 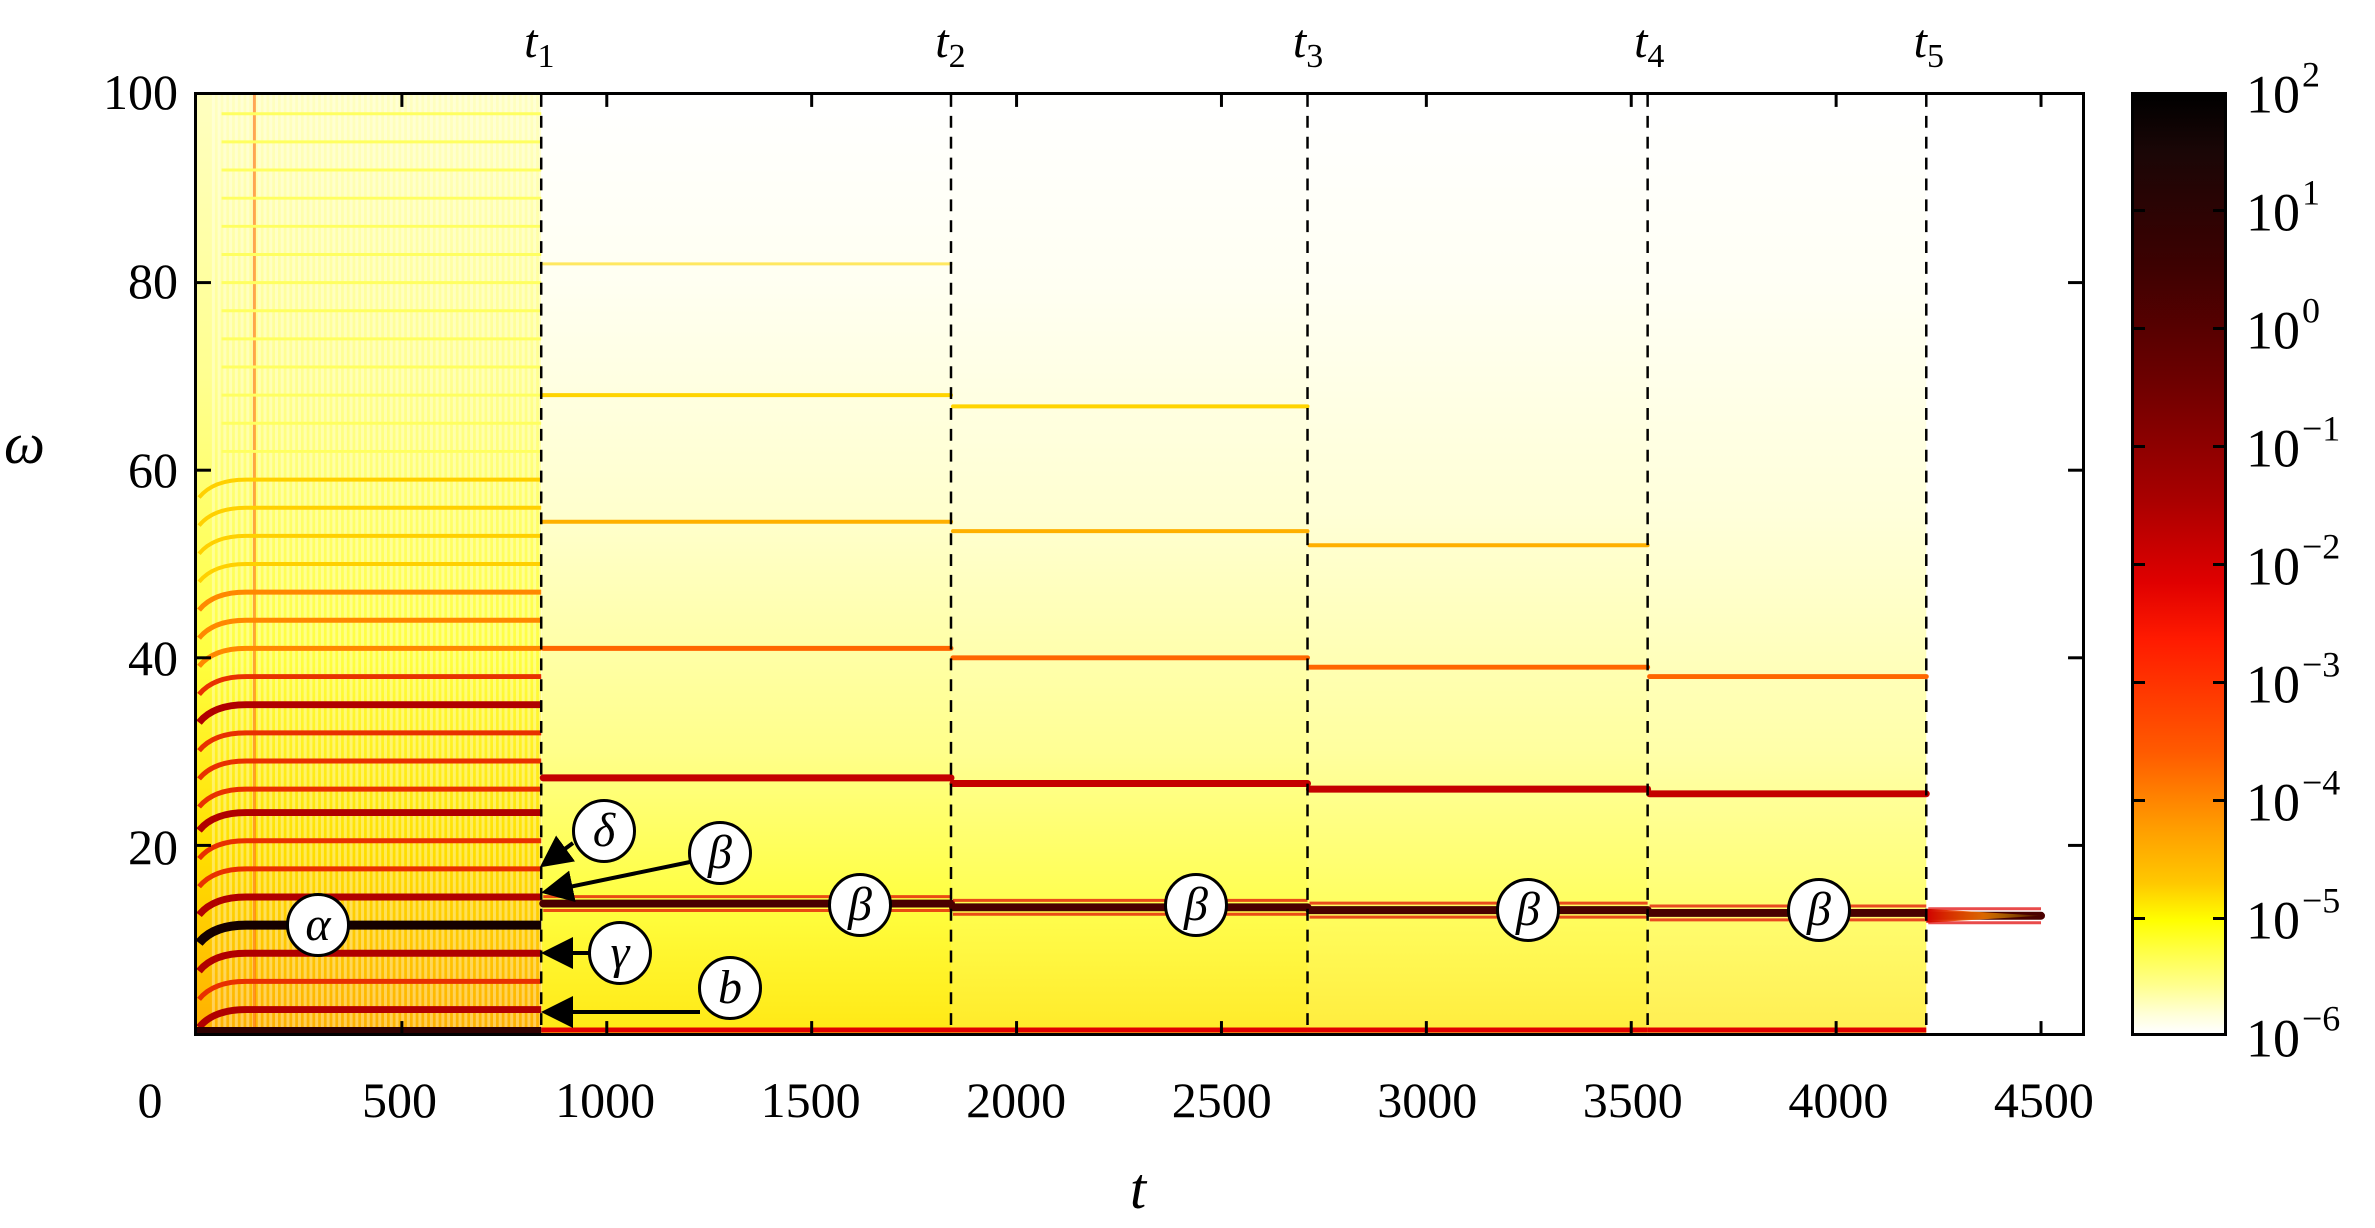 What do you see at coordinates (2283, 89) in the screenshot?
I see `colorbar-label: 10²` at bounding box center [2283, 89].